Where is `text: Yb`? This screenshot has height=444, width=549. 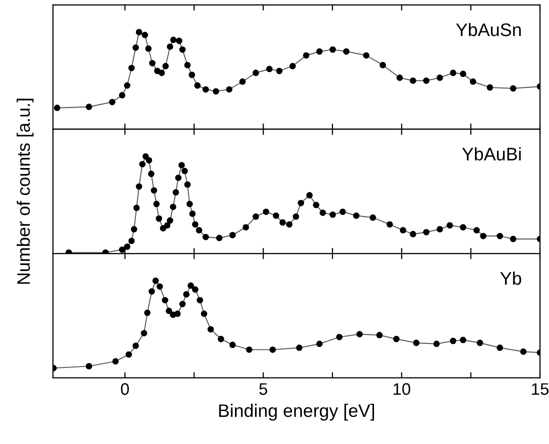
text: Yb is located at coordinates (511, 278).